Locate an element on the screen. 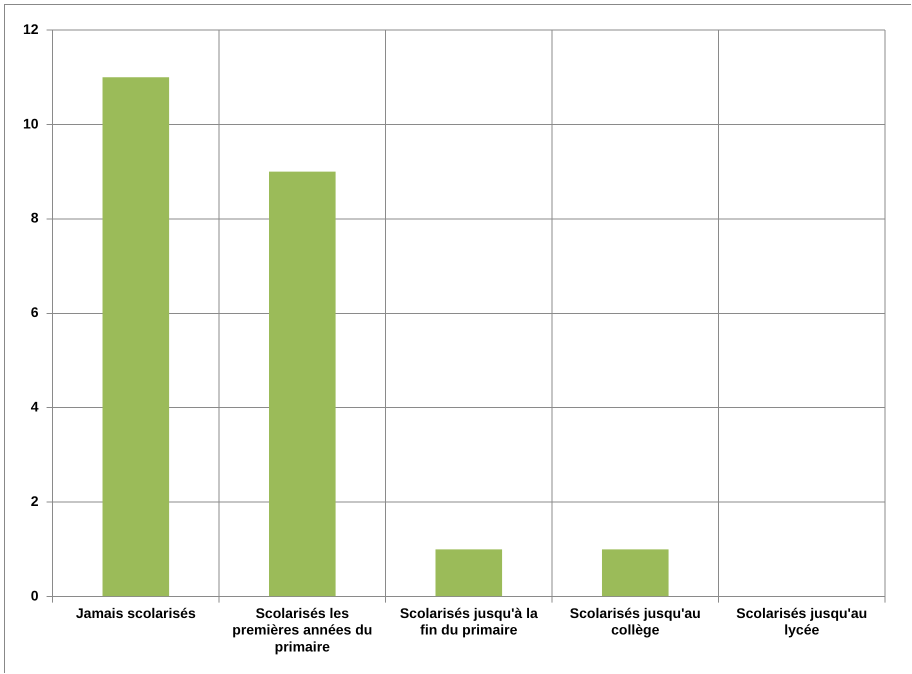 Image resolution: width=912 pixels, height=674 pixels. y-tick-label: 6 is located at coordinates (34, 312).